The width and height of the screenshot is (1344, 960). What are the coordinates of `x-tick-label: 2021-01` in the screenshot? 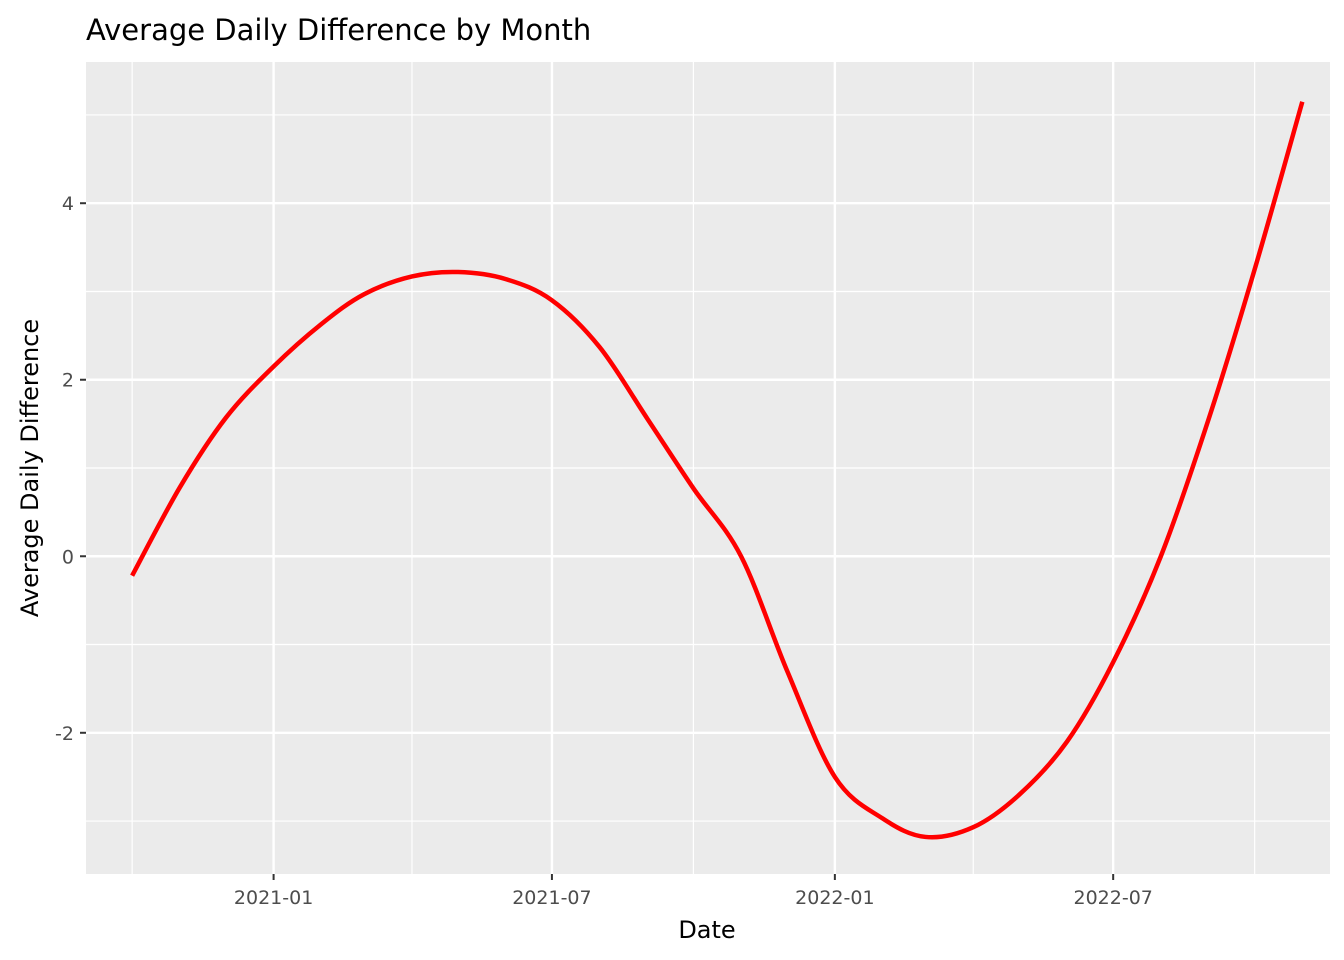 It's located at (273, 898).